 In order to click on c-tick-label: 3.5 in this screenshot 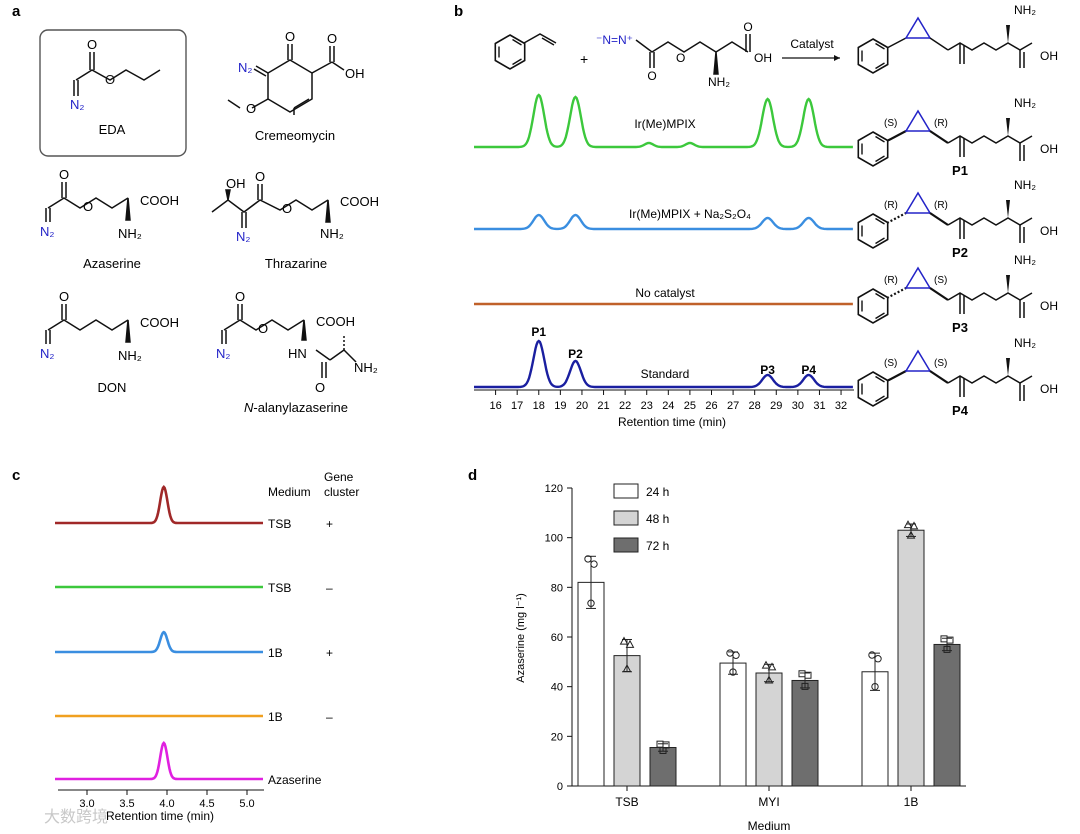, I will do `click(126, 804)`.